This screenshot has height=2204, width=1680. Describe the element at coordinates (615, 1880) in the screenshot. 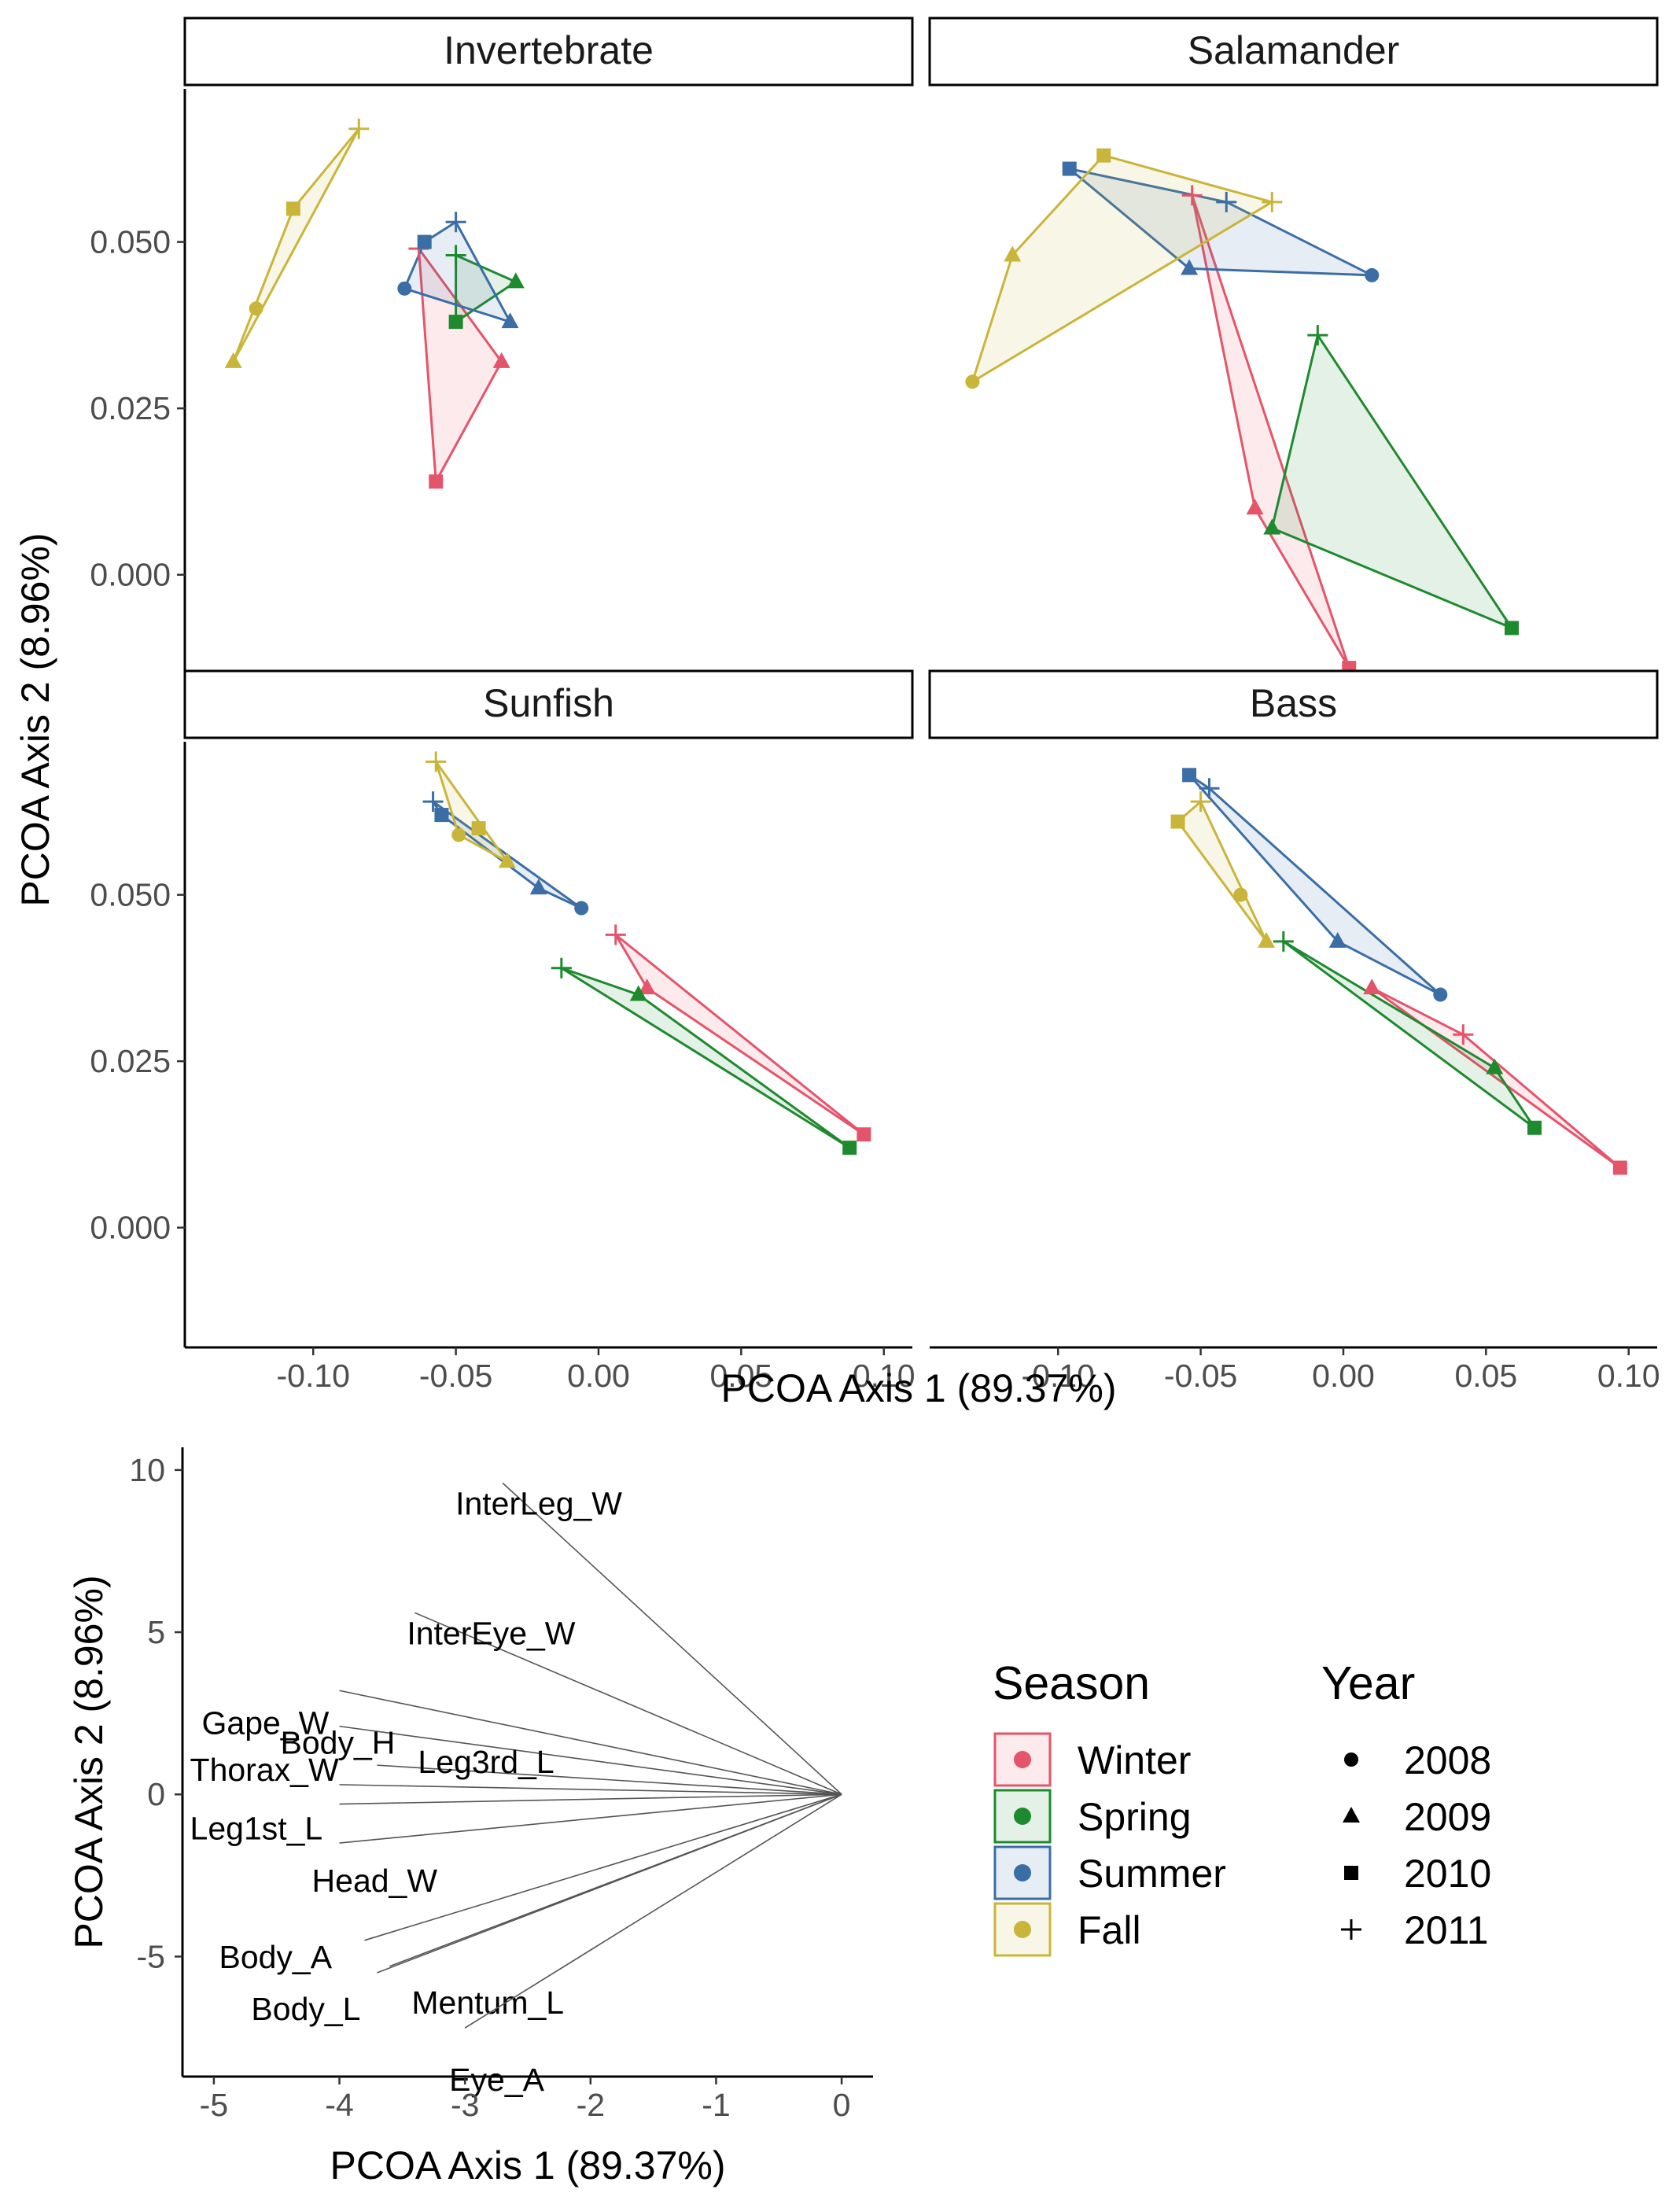

I see `vector-mentum-l` at that location.